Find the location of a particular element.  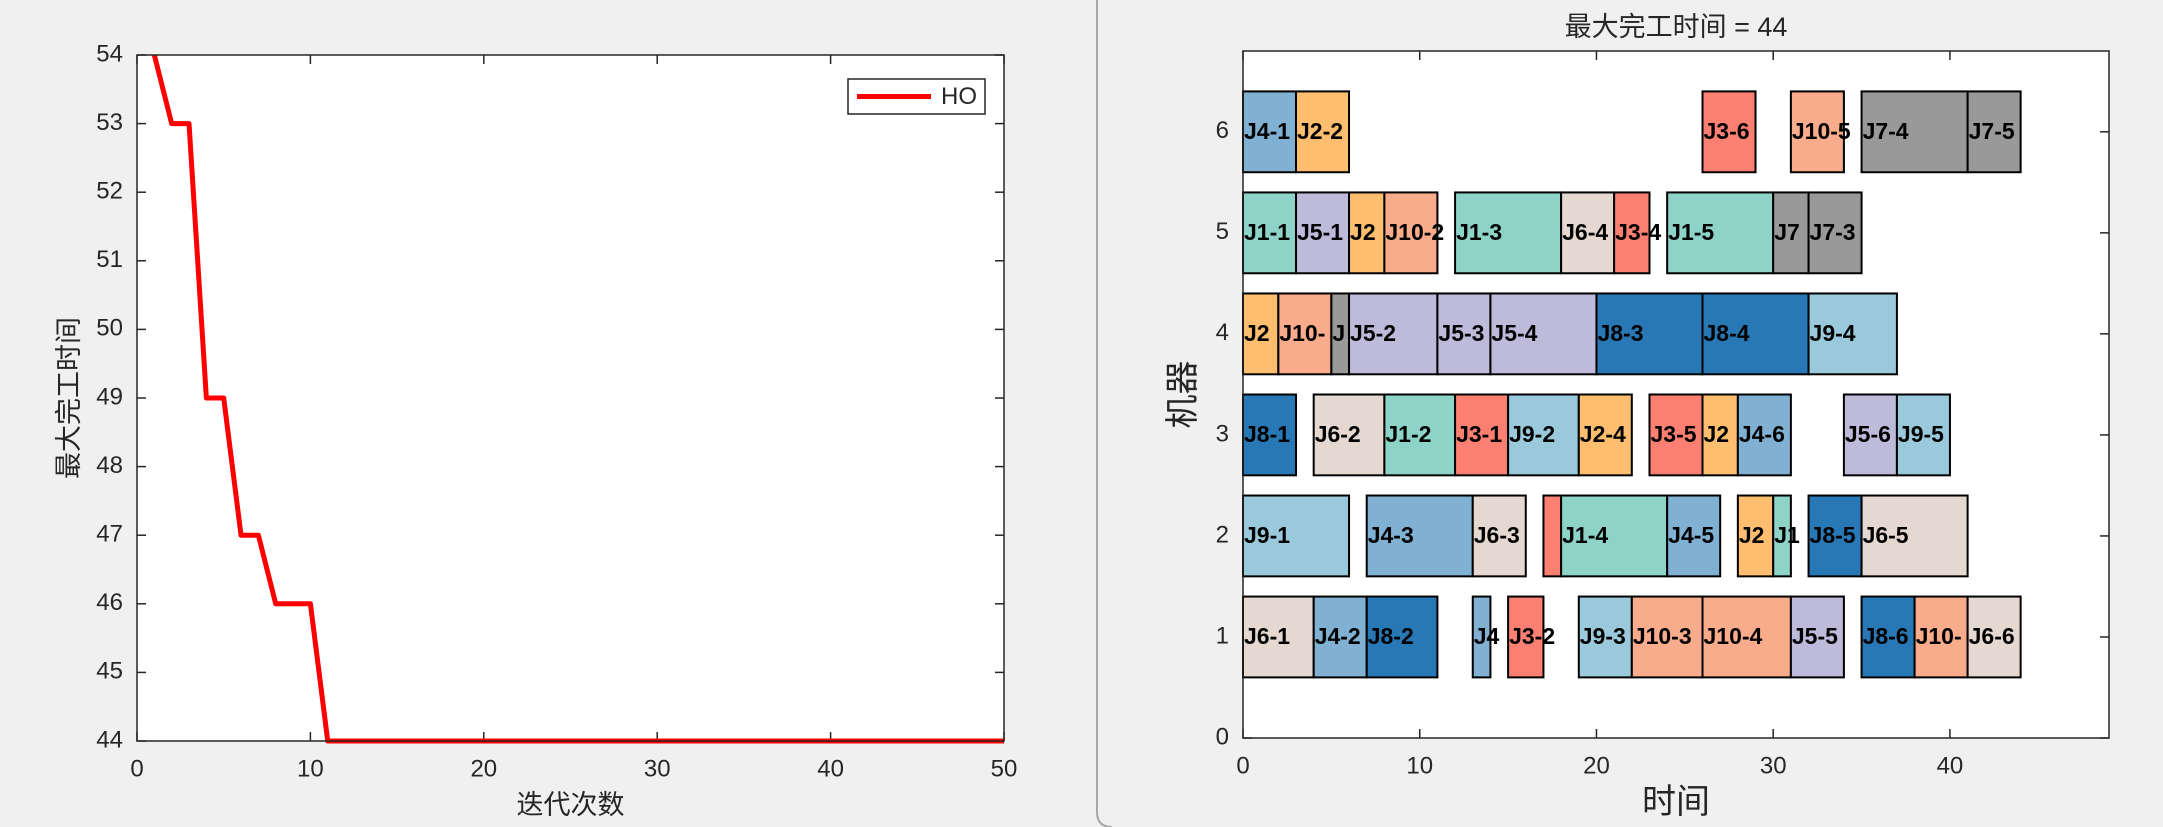

x-tick-label: 50 is located at coordinates (1004, 768).